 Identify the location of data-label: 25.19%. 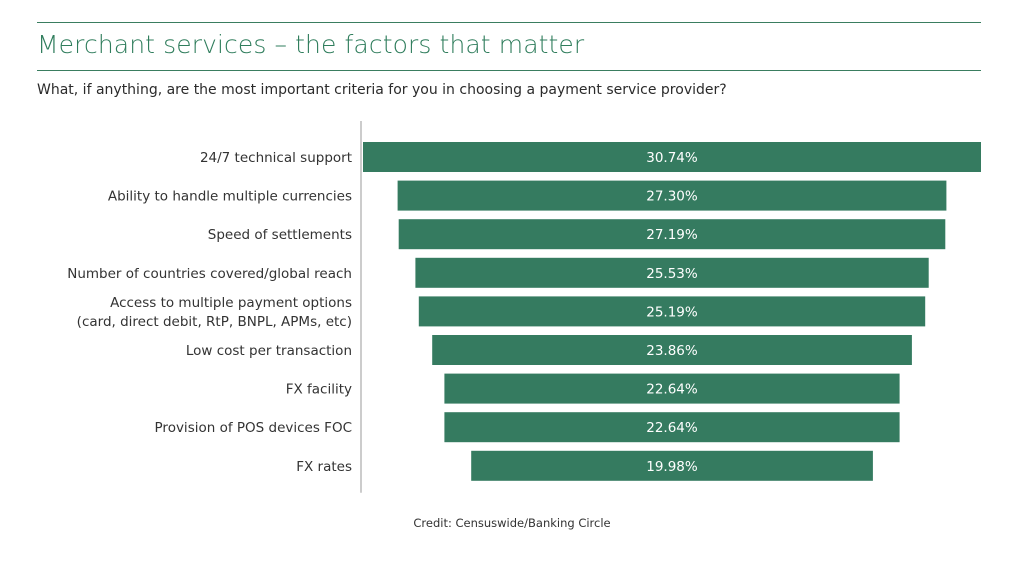
(672, 312).